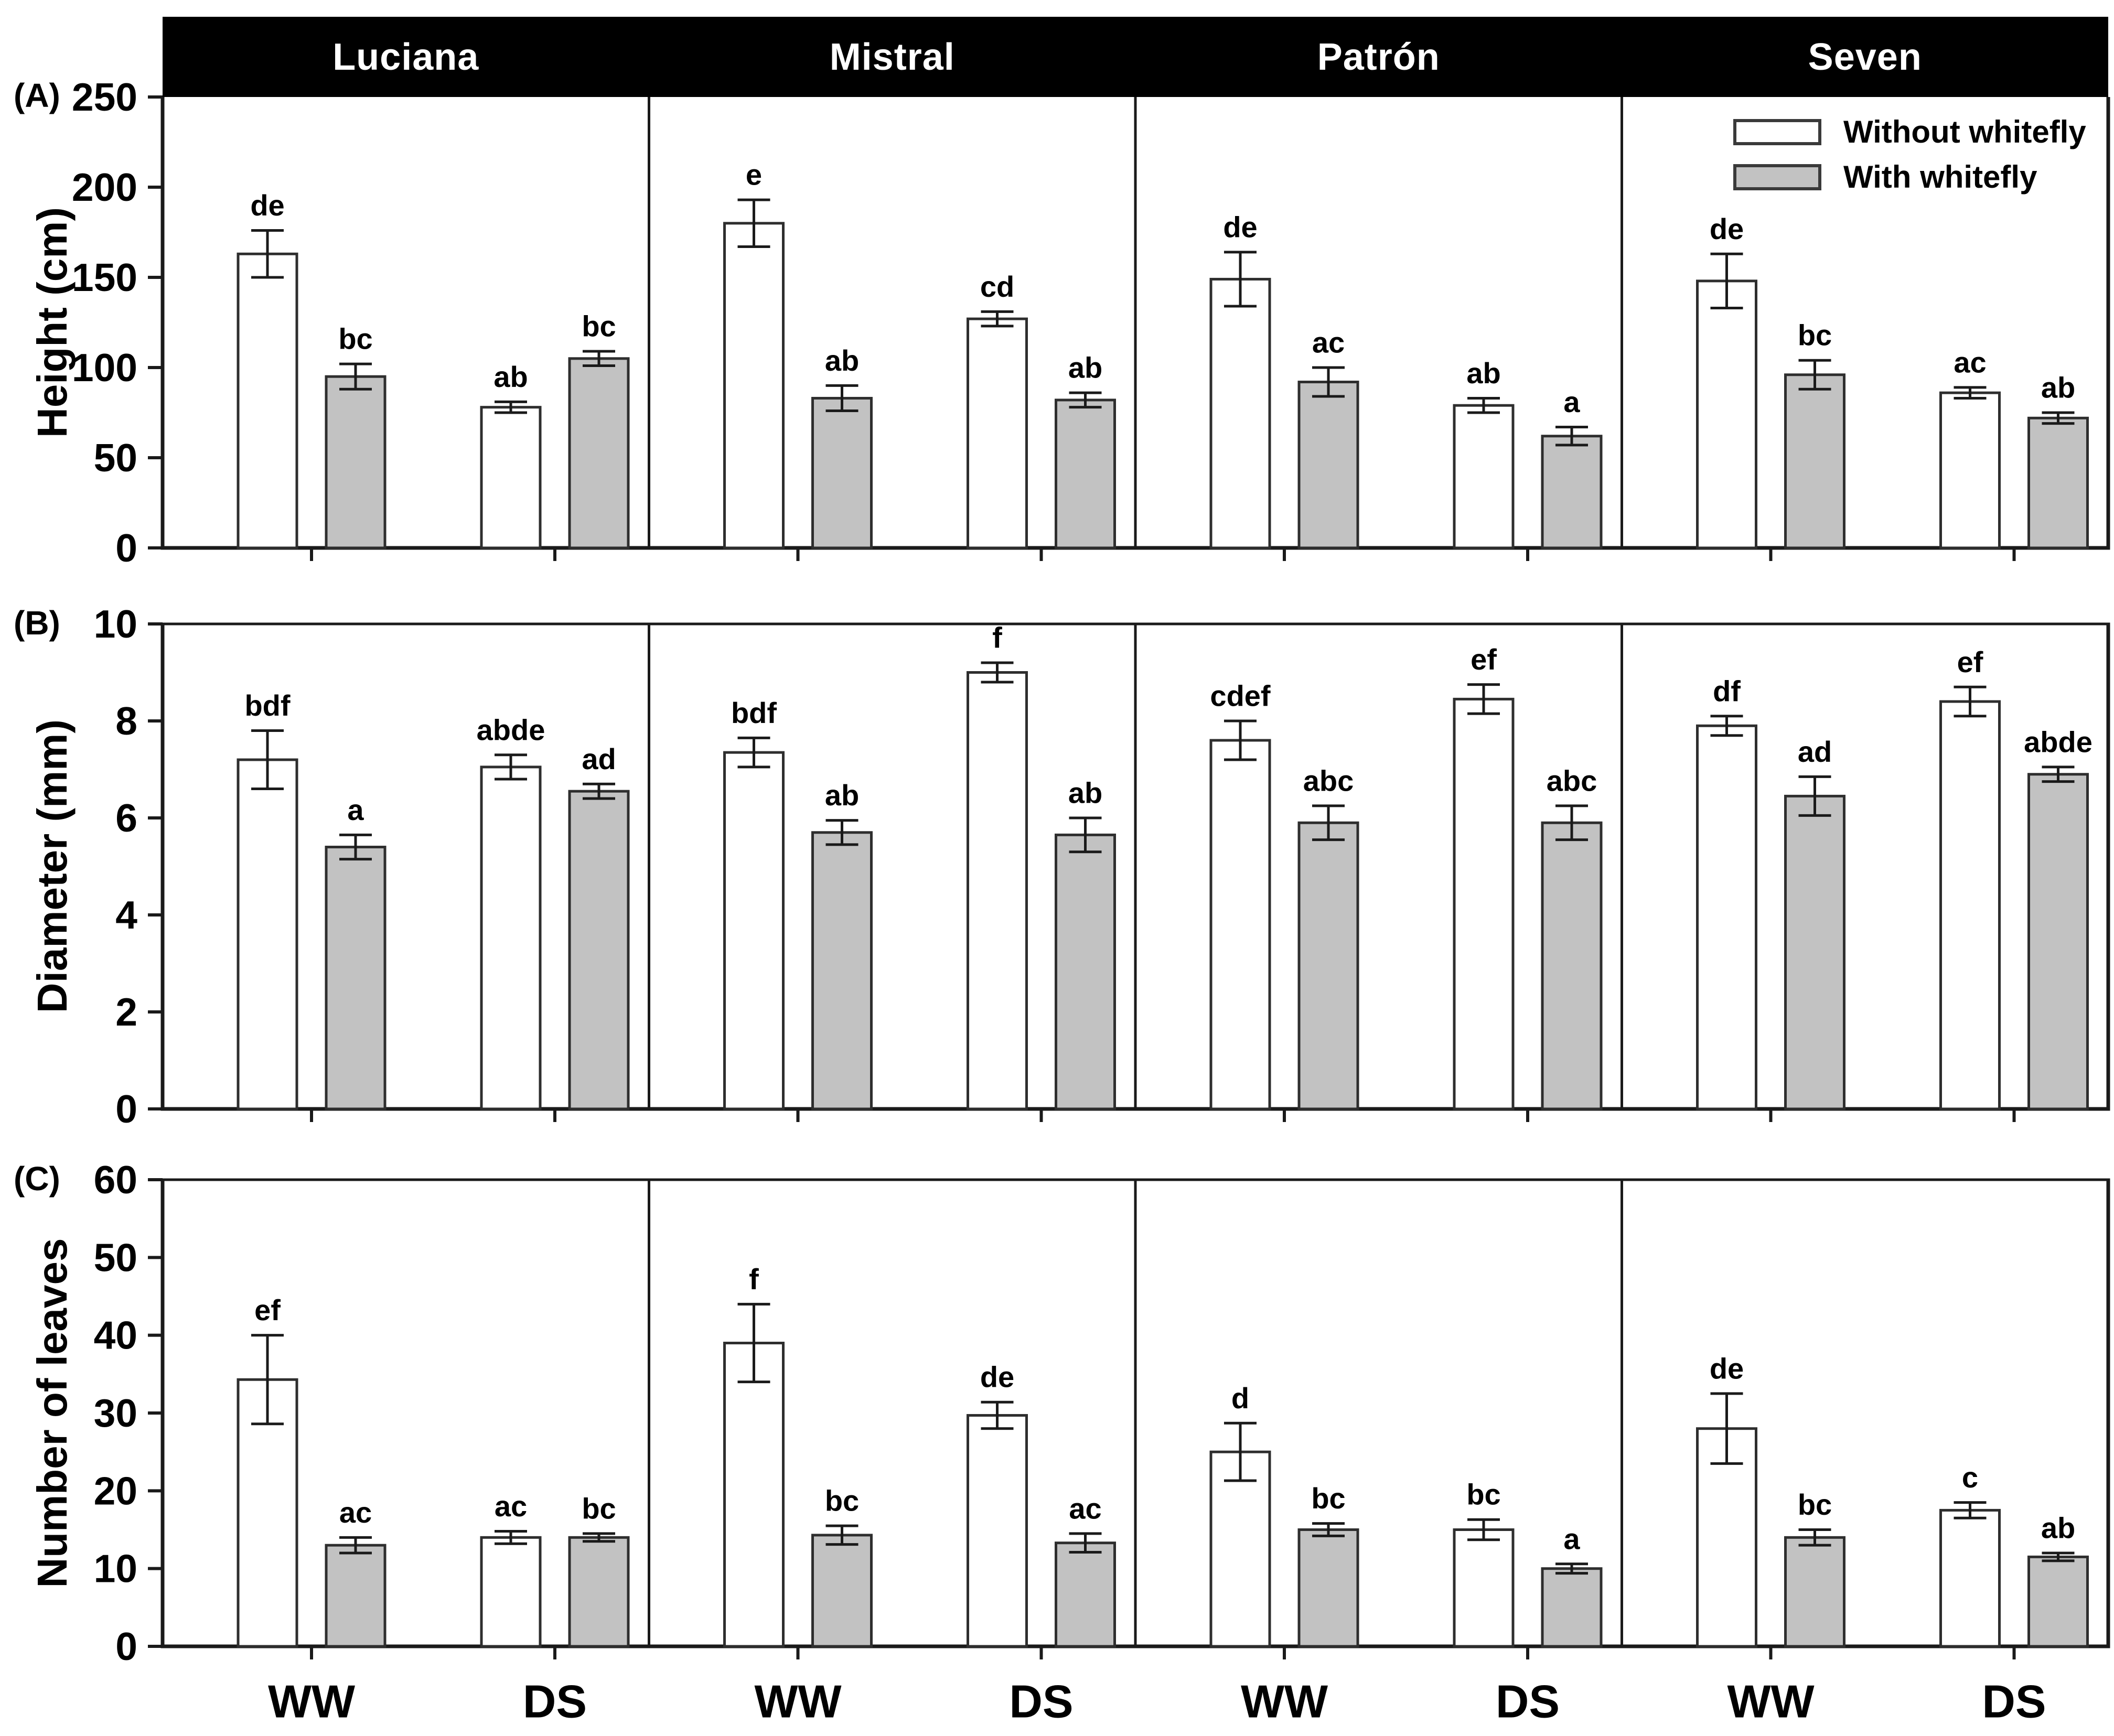 The width and height of the screenshot is (2114, 1736). Describe the element at coordinates (1727, 691) in the screenshot. I see `significance-letter: df` at that location.